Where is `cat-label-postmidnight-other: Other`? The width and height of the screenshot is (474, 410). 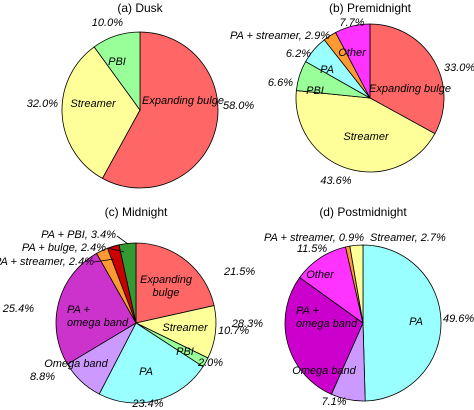 cat-label-postmidnight-other: Other is located at coordinates (320, 275).